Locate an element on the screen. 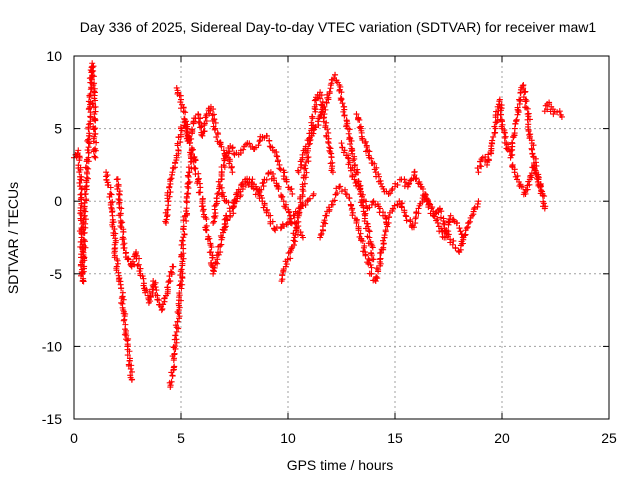 This screenshot has height=480, width=640. series-track-e is located at coordinates (199, 164).